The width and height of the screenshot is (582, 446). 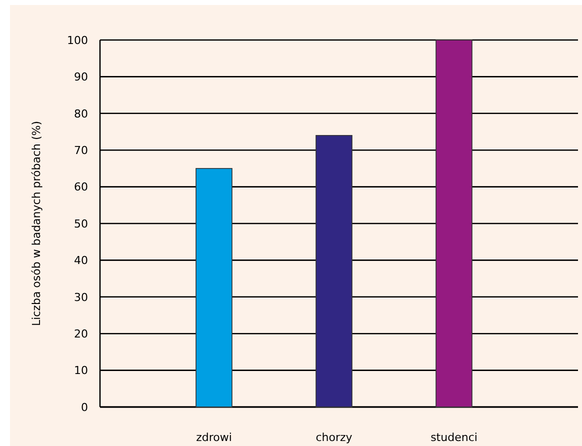 I want to click on y-tick-label: 80, so click(x=81, y=113).